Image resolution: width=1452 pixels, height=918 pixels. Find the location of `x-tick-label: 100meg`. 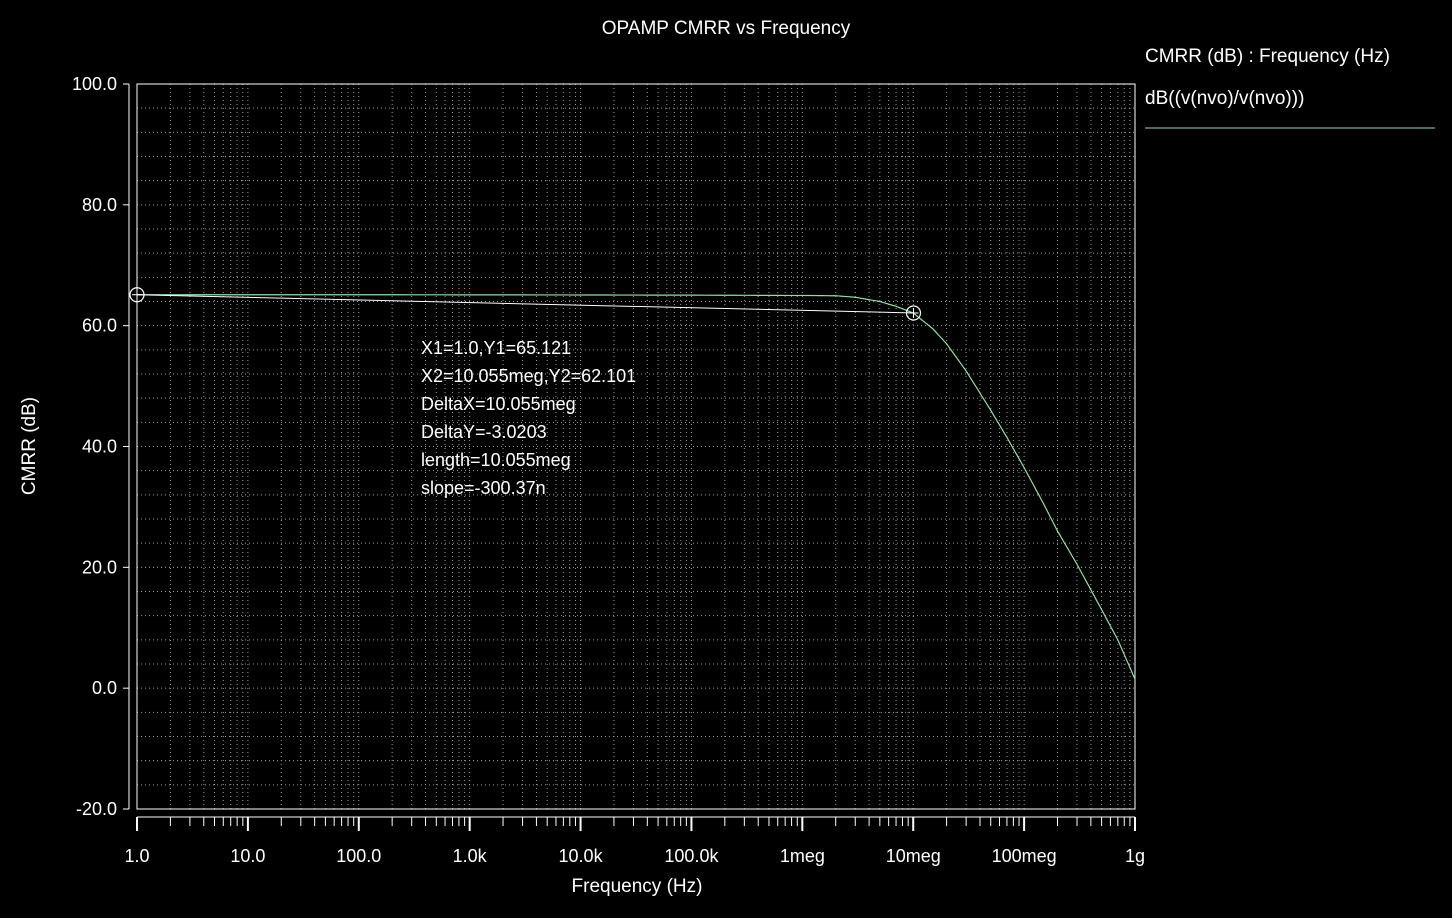

x-tick-label: 100meg is located at coordinates (1024, 856).